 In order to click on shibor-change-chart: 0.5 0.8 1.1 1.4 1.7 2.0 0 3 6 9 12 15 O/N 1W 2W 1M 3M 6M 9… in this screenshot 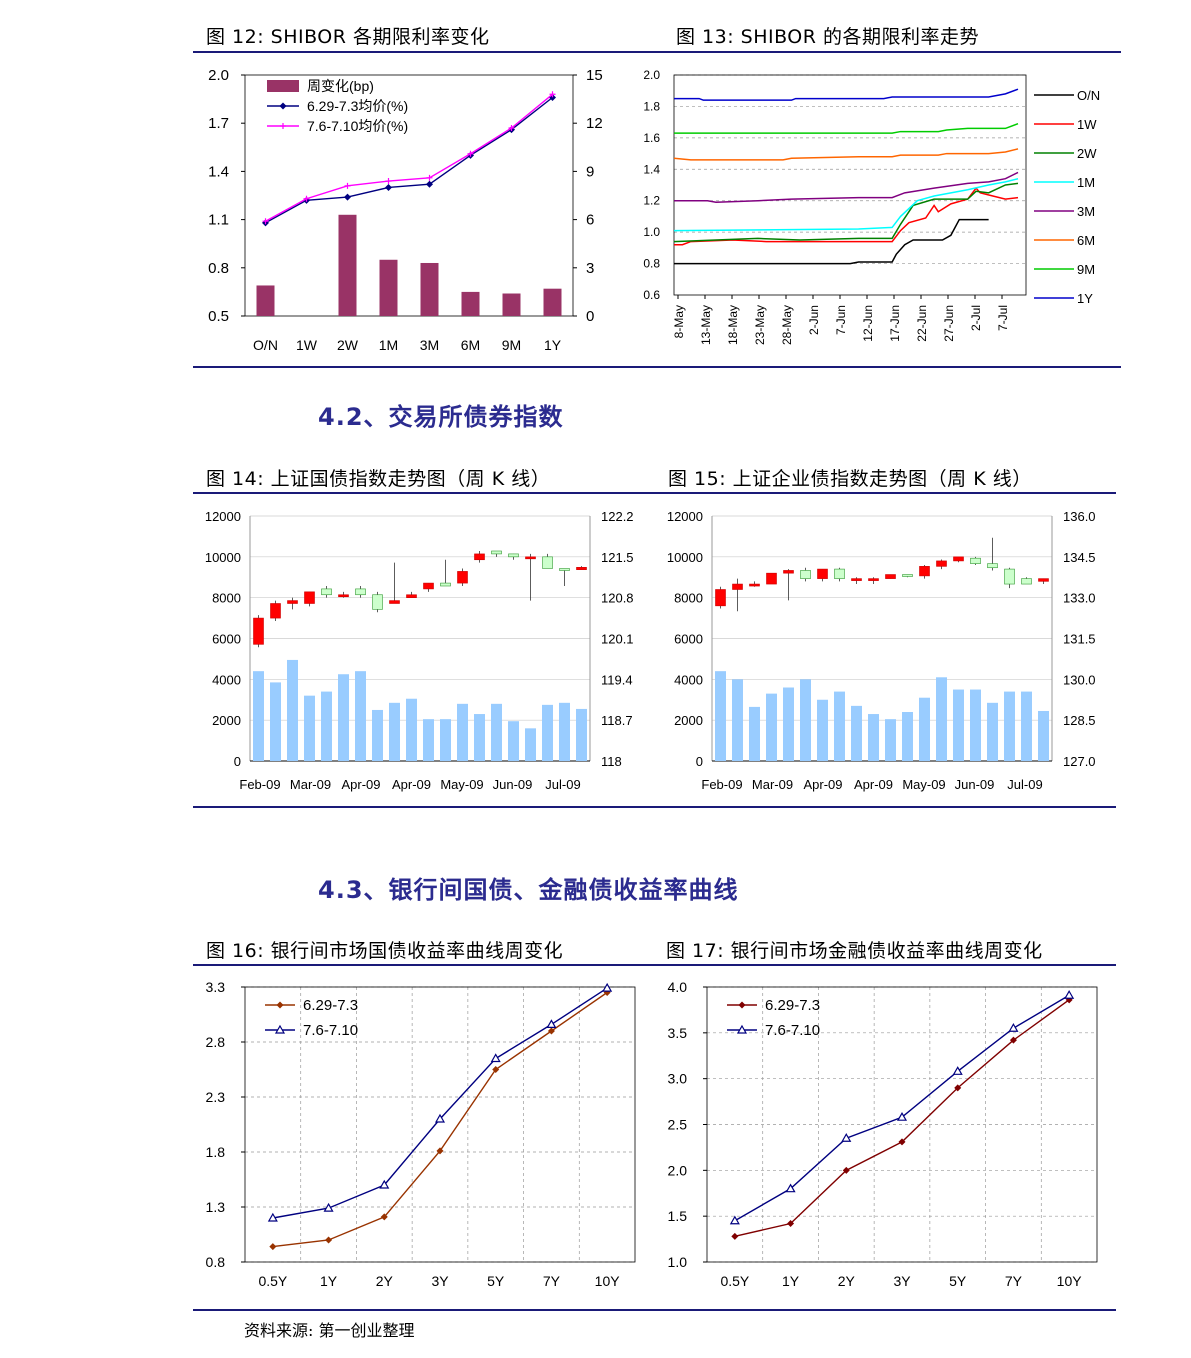, I will do `click(405, 210)`.